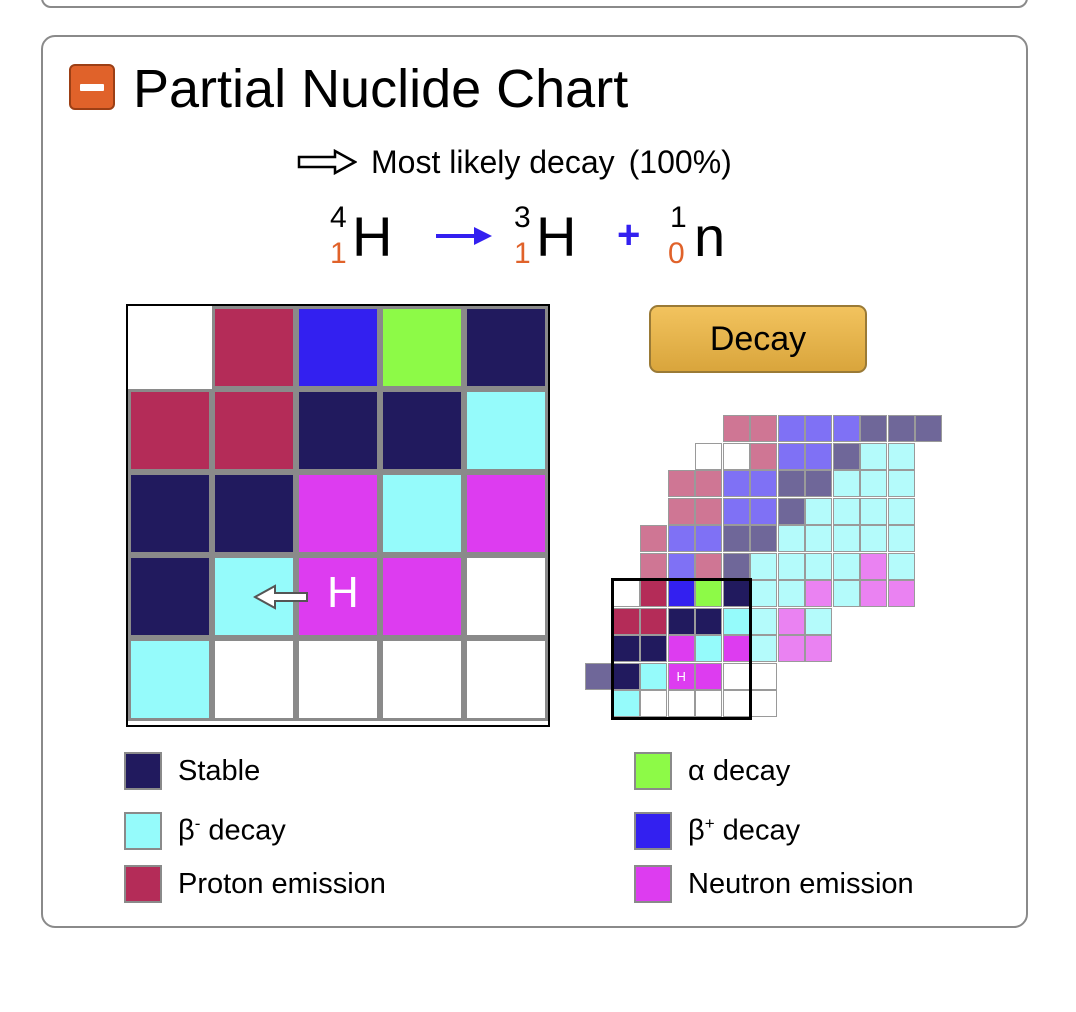 The width and height of the screenshot is (1076, 1012). Describe the element at coordinates (801, 883) in the screenshot. I see `legend-label: Neutron emission` at that location.